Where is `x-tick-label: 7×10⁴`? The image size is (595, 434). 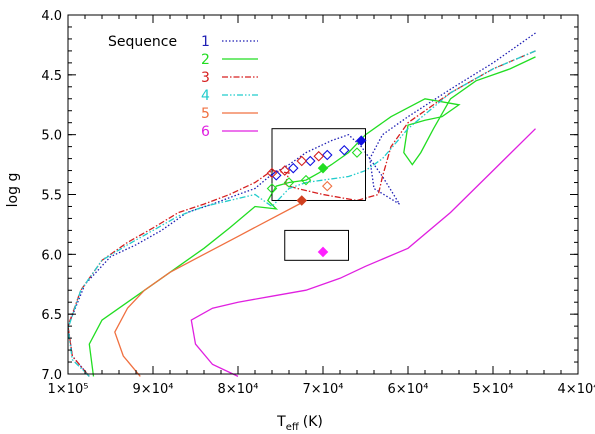
x-tick-label: 7×10⁴ is located at coordinates (323, 389).